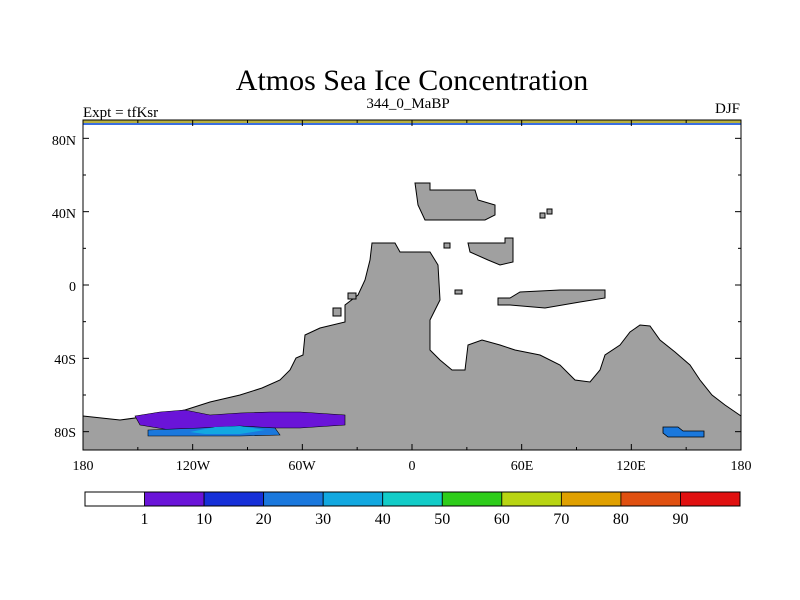  Describe the element at coordinates (65, 360) in the screenshot. I see `lat-label-40s: 40S` at that location.